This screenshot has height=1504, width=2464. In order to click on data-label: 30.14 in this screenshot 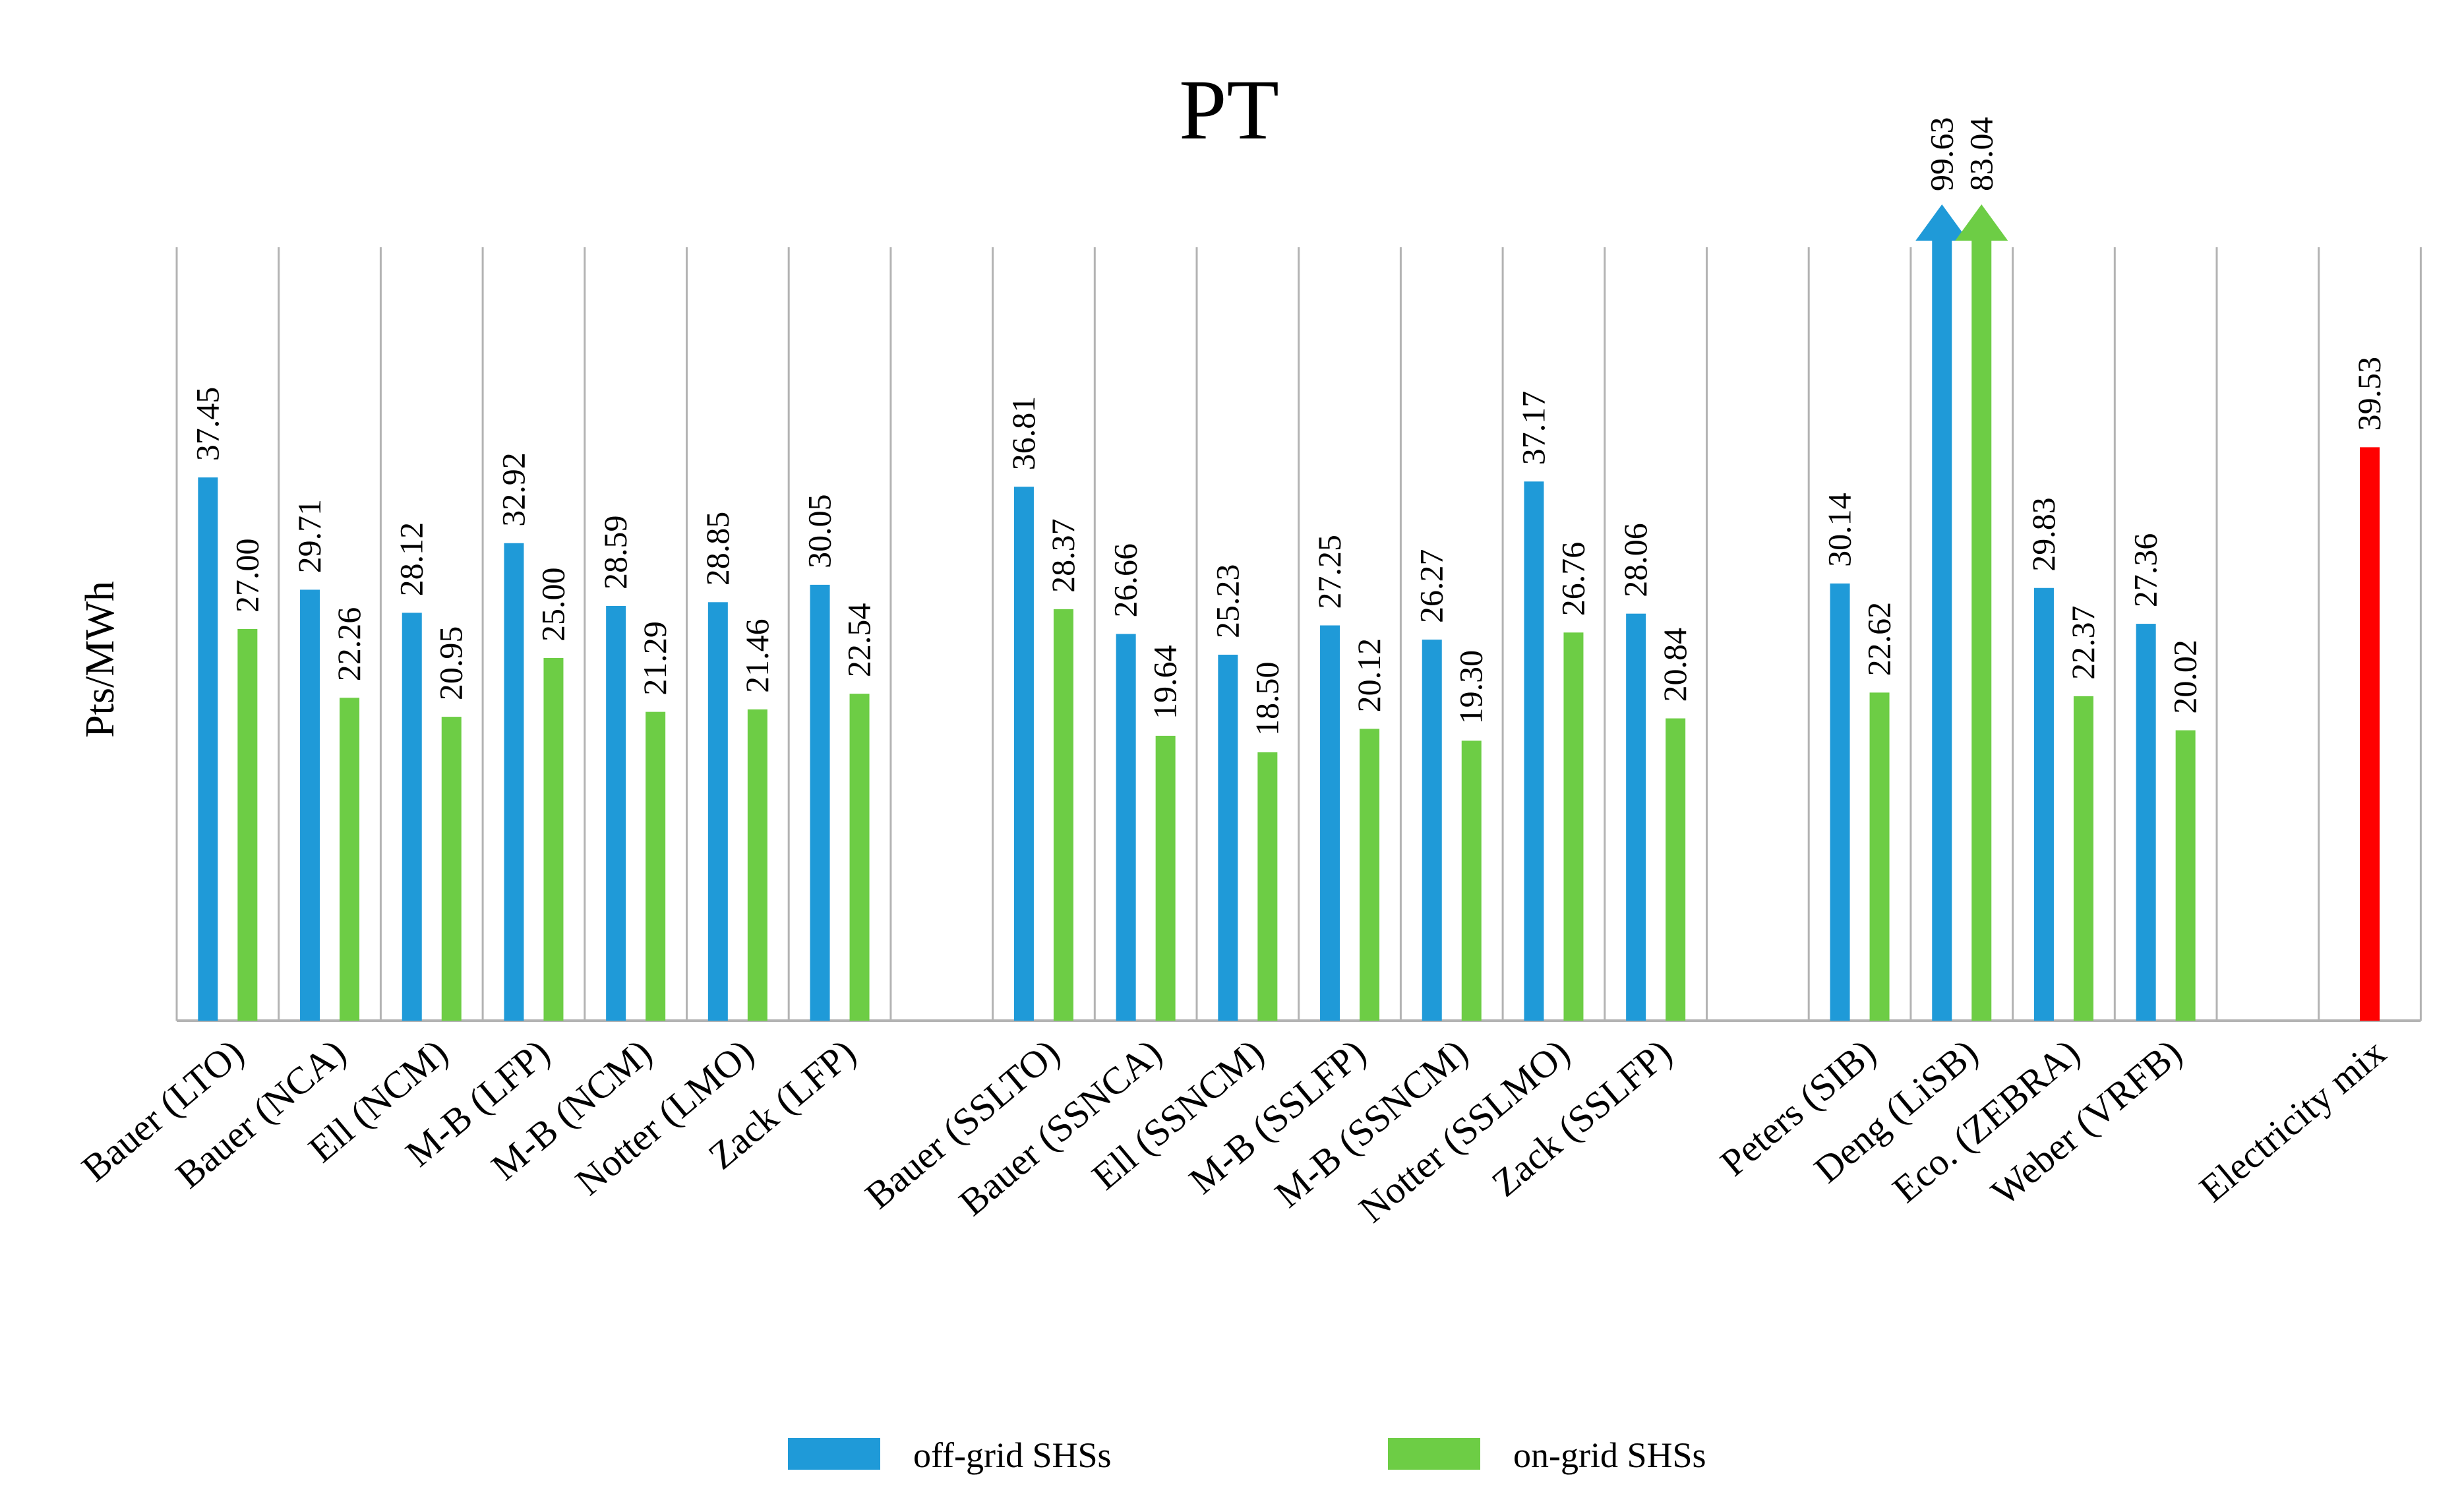, I will do `click(1840, 530)`.